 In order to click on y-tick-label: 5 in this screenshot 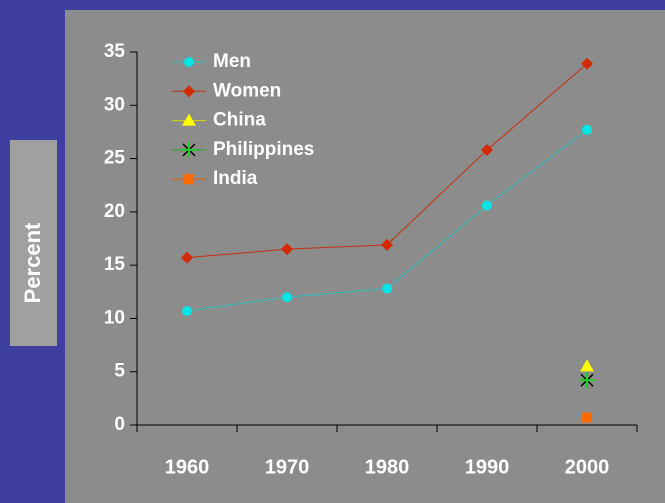, I will do `click(119, 371)`.